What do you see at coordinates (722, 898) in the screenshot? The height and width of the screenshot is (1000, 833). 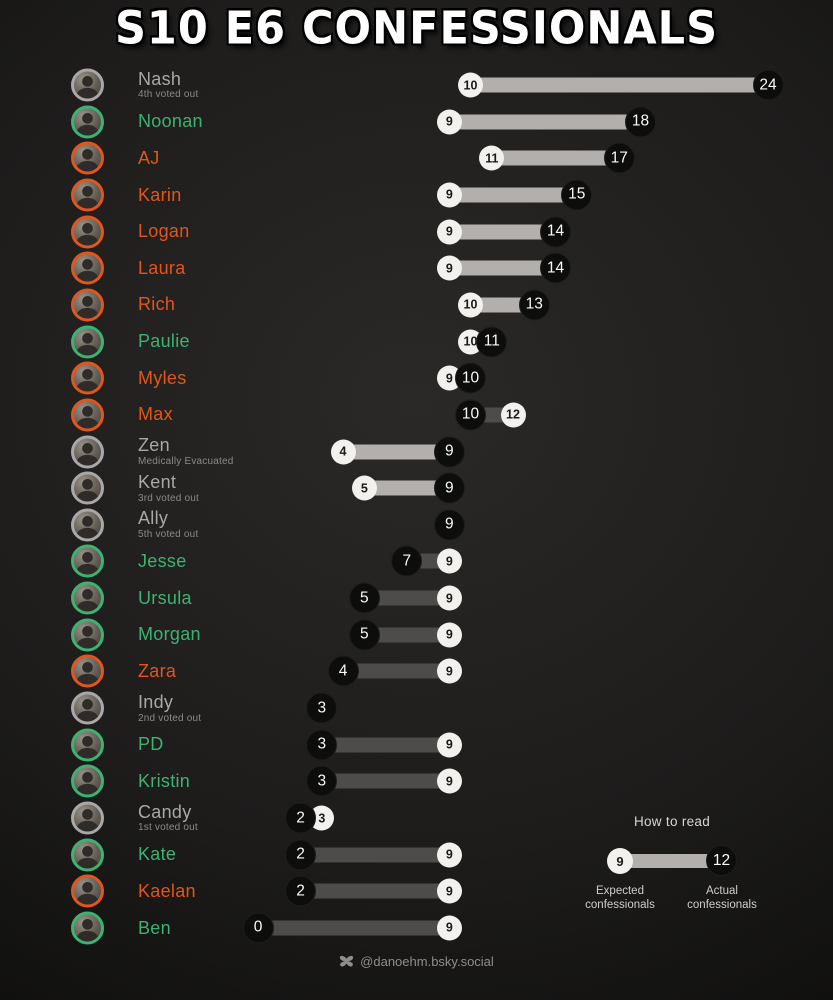 I see `legend-actual-label: Actual confessionals` at bounding box center [722, 898].